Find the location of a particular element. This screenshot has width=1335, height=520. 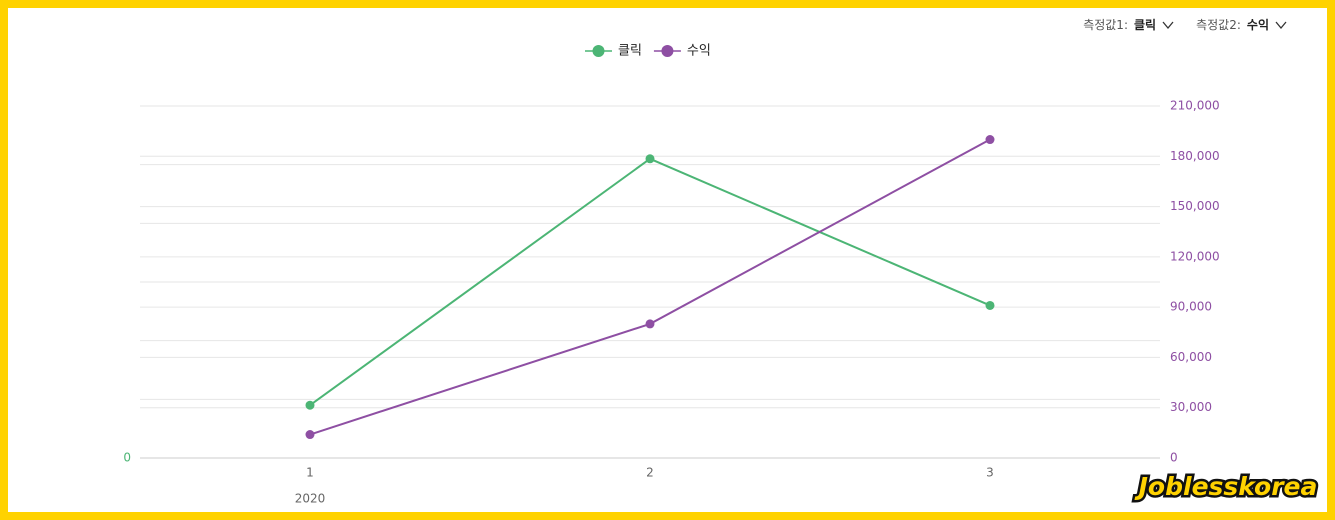

legend-item: 수익 is located at coordinates (682, 51).